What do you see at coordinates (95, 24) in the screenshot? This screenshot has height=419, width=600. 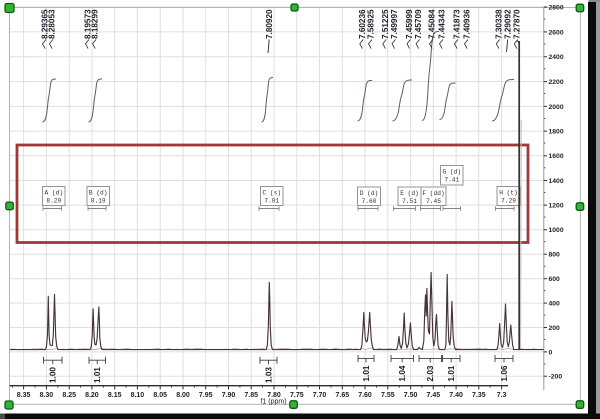 I see `svg-text: 8.18299` at bounding box center [95, 24].